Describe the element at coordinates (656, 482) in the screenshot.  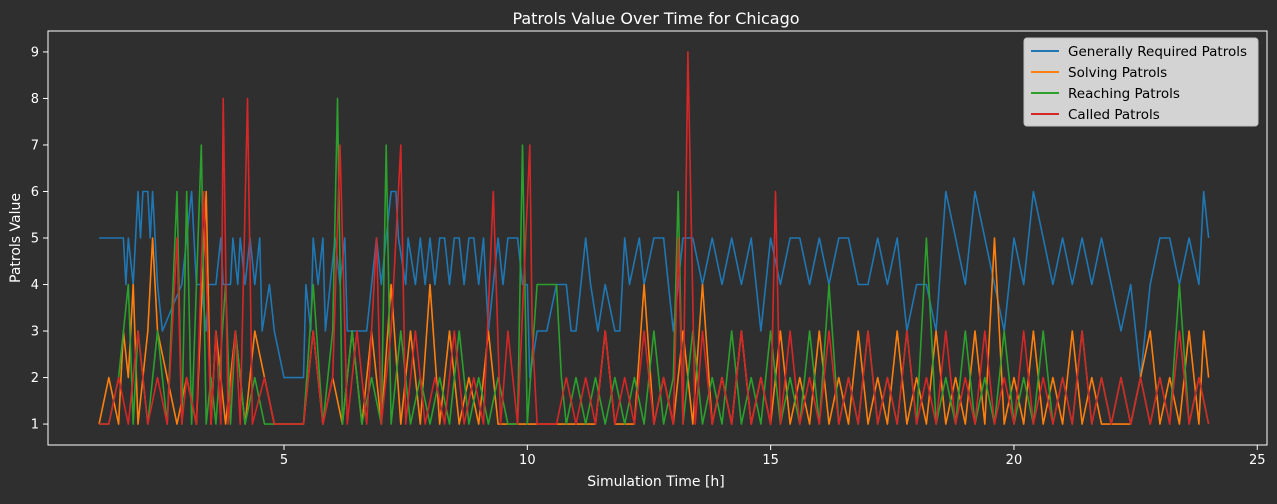
I see `x-axis-label: Simulation Time [h]` at that location.